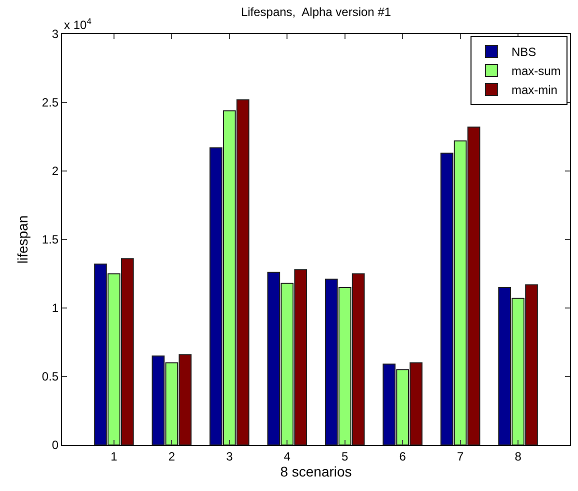 This screenshot has width=578, height=491. Describe the element at coordinates (345, 456) in the screenshot. I see `x-tick-label: 5` at that location.